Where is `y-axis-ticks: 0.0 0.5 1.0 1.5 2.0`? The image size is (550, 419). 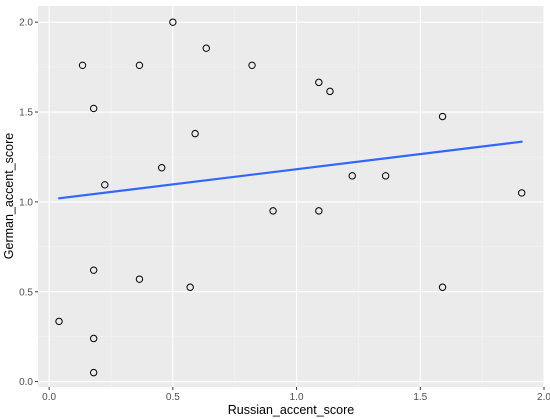 y-axis-ticks: 0.0 0.5 1.0 1.5 2.0 is located at coordinates (28, 203).